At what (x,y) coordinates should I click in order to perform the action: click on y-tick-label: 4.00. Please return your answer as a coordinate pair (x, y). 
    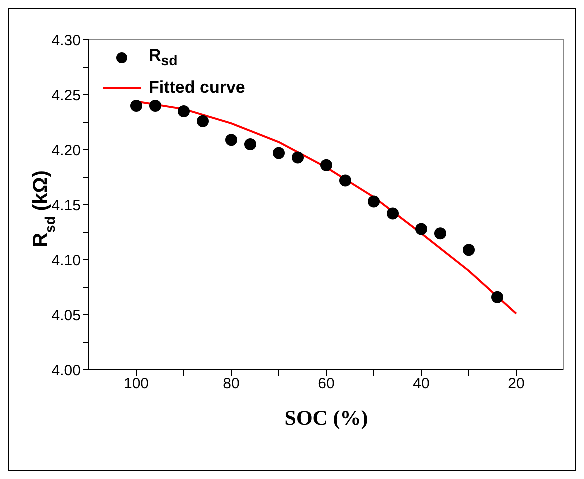
    Looking at the image, I should click on (66, 371).